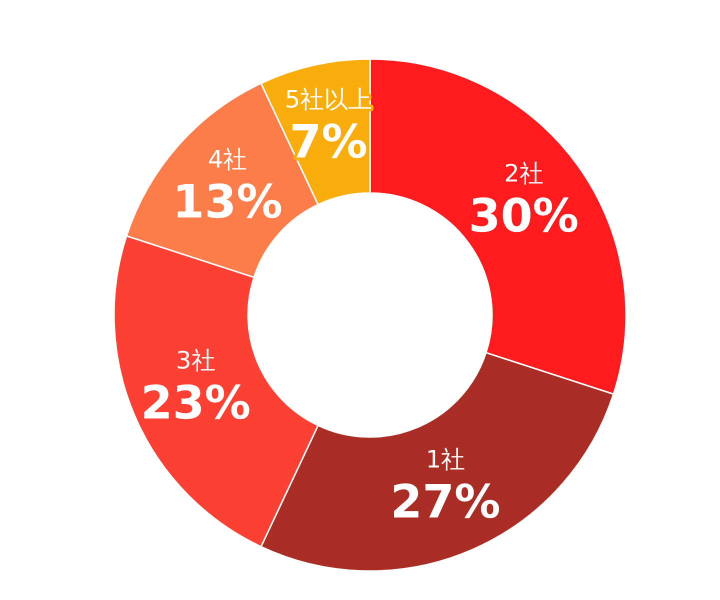  I want to click on data-label: 27%, so click(445, 501).